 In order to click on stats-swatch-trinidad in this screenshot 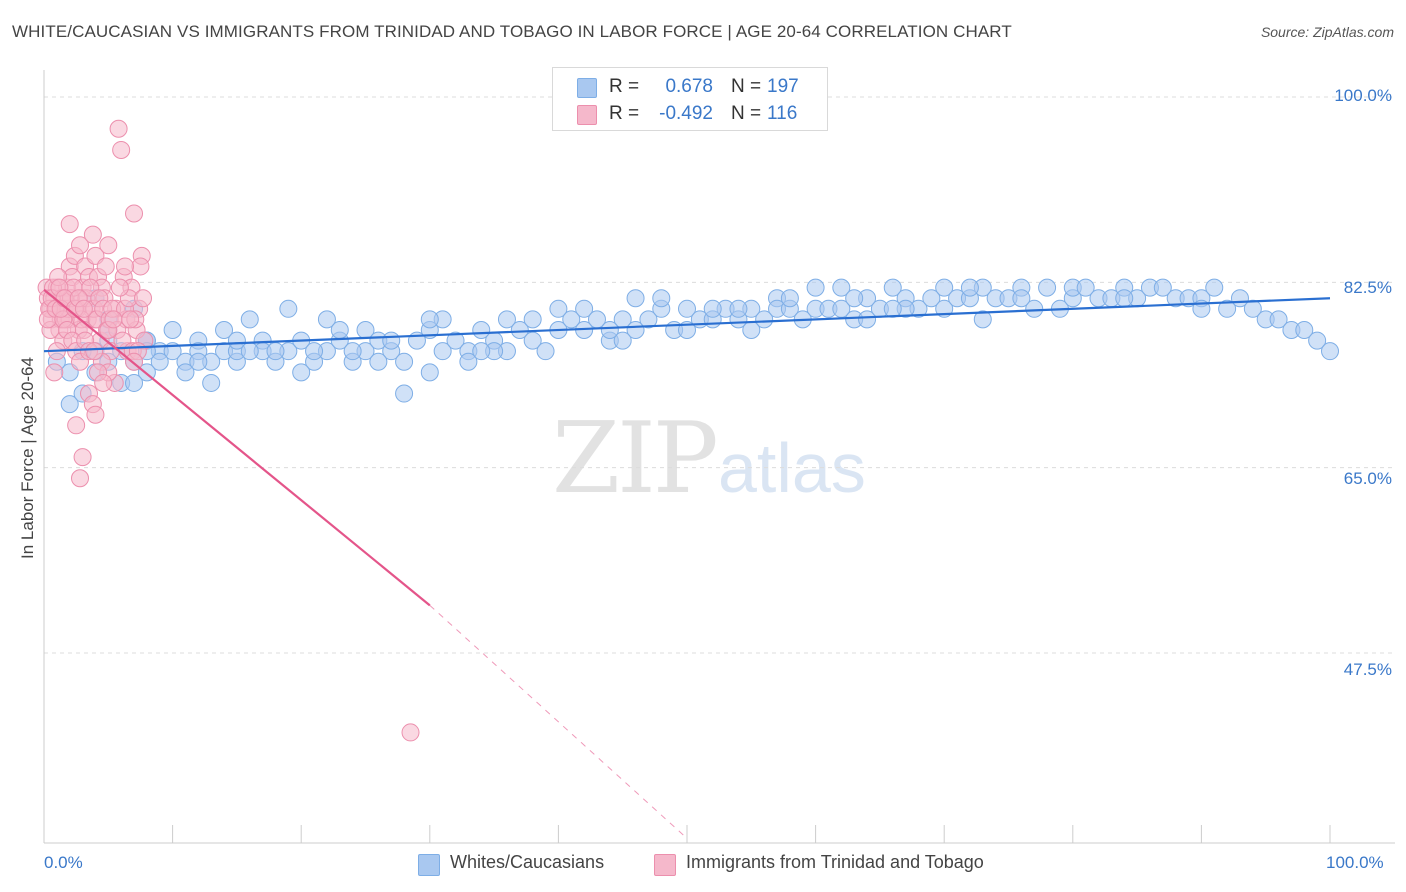, I will do `click(587, 115)`.